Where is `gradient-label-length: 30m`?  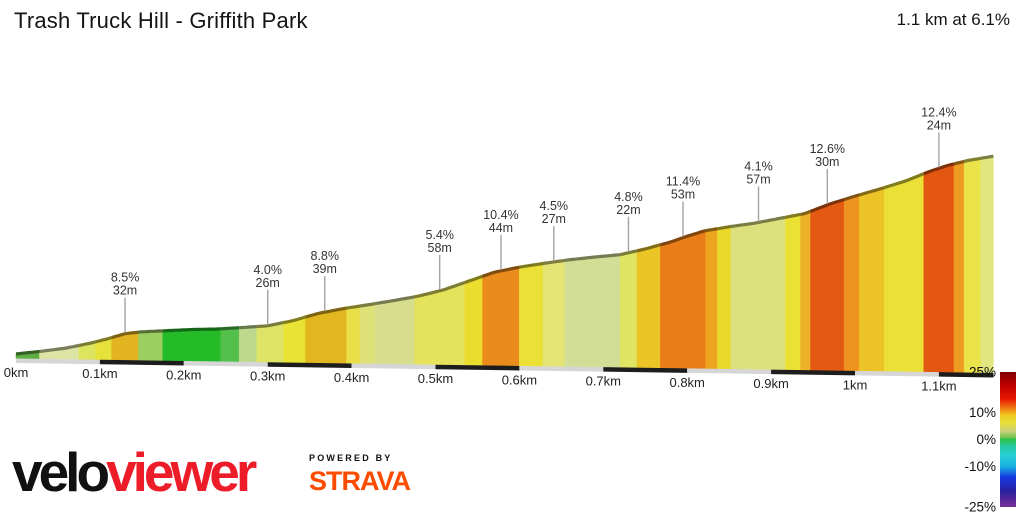 gradient-label-length: 30m is located at coordinates (827, 162).